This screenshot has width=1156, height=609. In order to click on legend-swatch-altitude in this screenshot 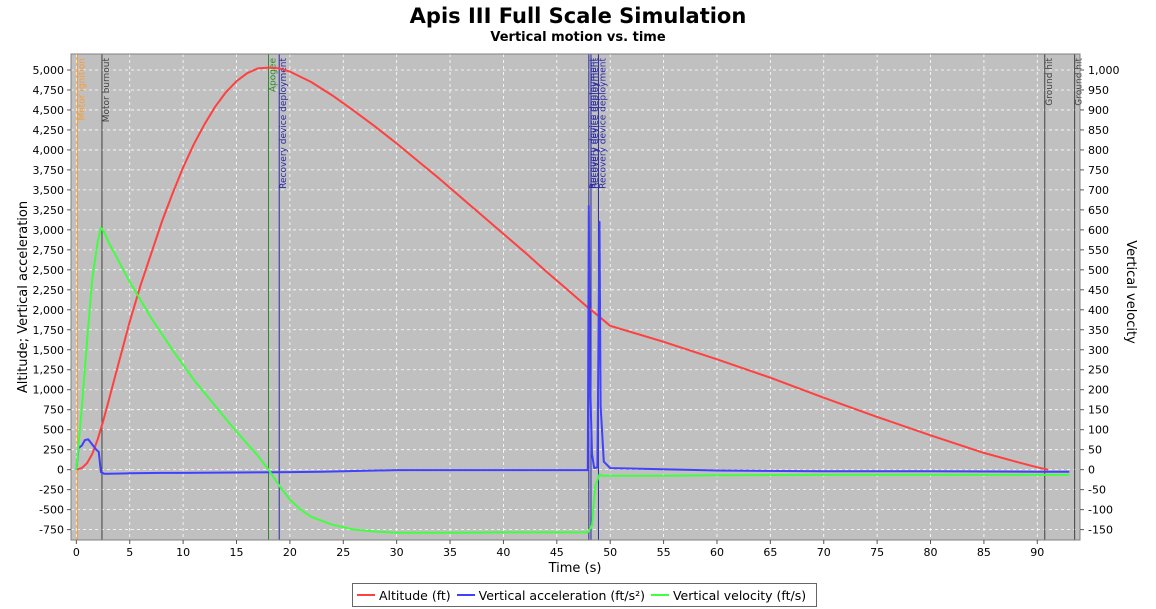, I will do `click(366, 595)`.